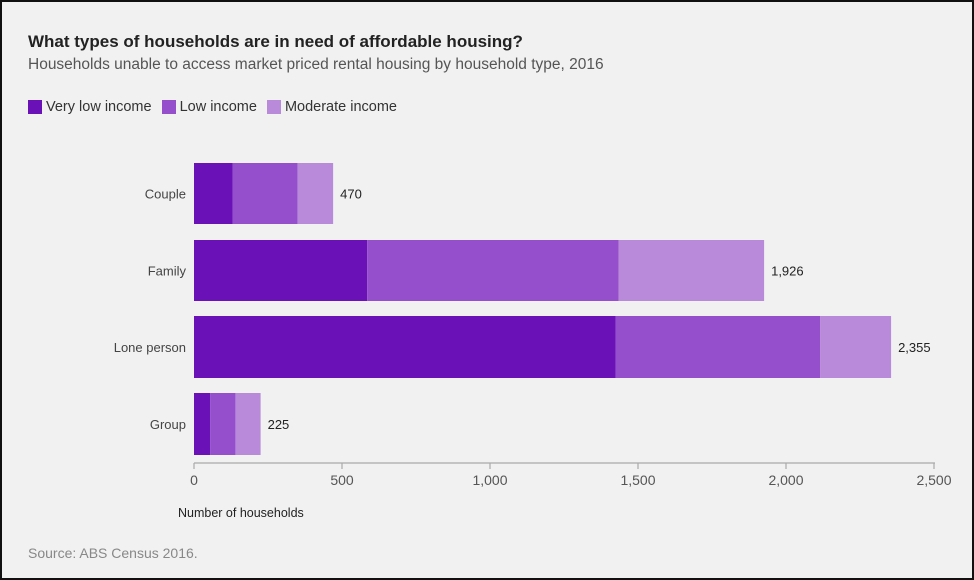  Describe the element at coordinates (35, 107) in the screenshot. I see `legend-swatch-very-low-income` at that location.